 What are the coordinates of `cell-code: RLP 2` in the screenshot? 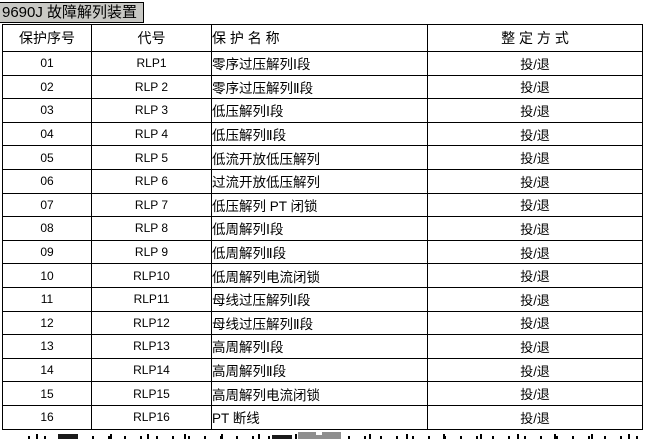 It's located at (151, 87).